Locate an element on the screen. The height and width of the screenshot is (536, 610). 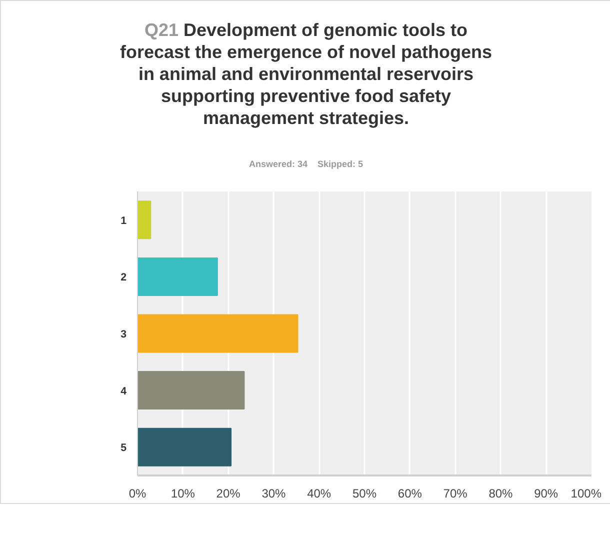
chart-subtitle: Answered: 34 Skipped: 5 is located at coordinates (306, 164).